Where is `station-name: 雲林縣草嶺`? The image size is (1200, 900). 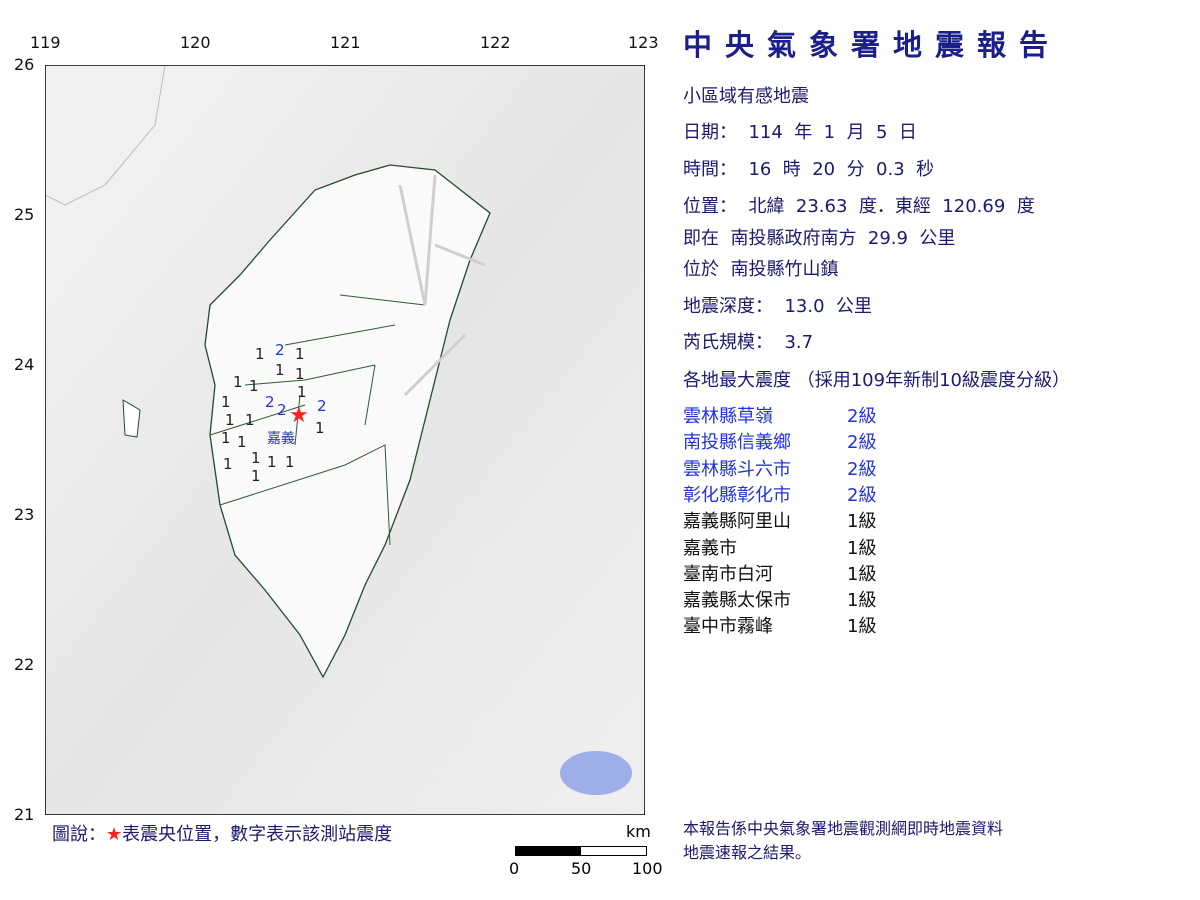
station-name: 雲林縣草嶺 is located at coordinates (728, 416).